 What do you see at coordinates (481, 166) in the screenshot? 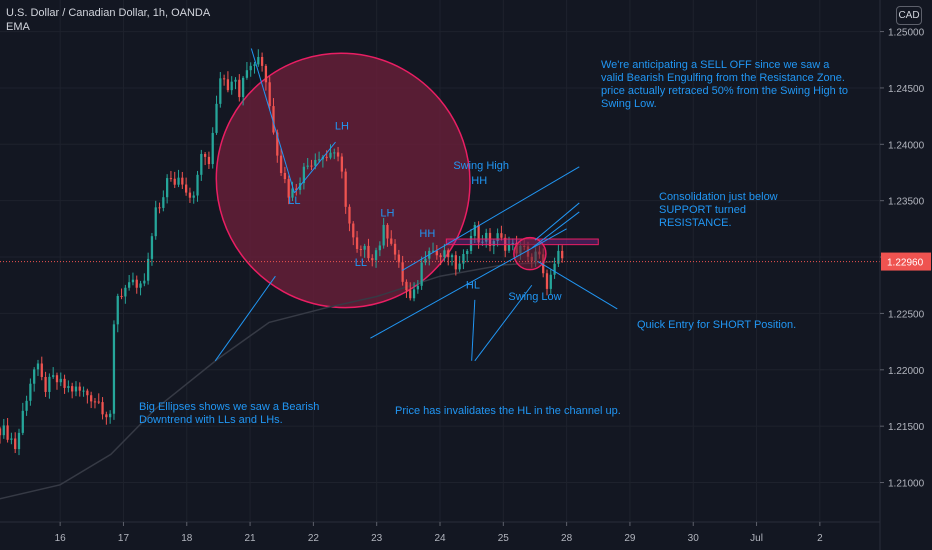
I see `label-swing-high: Swing High` at bounding box center [481, 166].